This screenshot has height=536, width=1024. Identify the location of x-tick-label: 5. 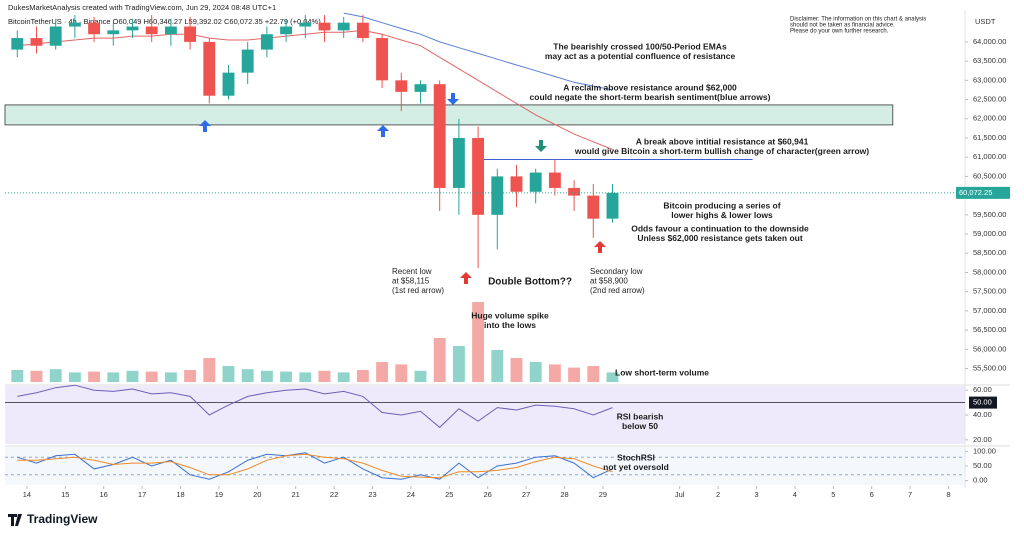
(833, 494).